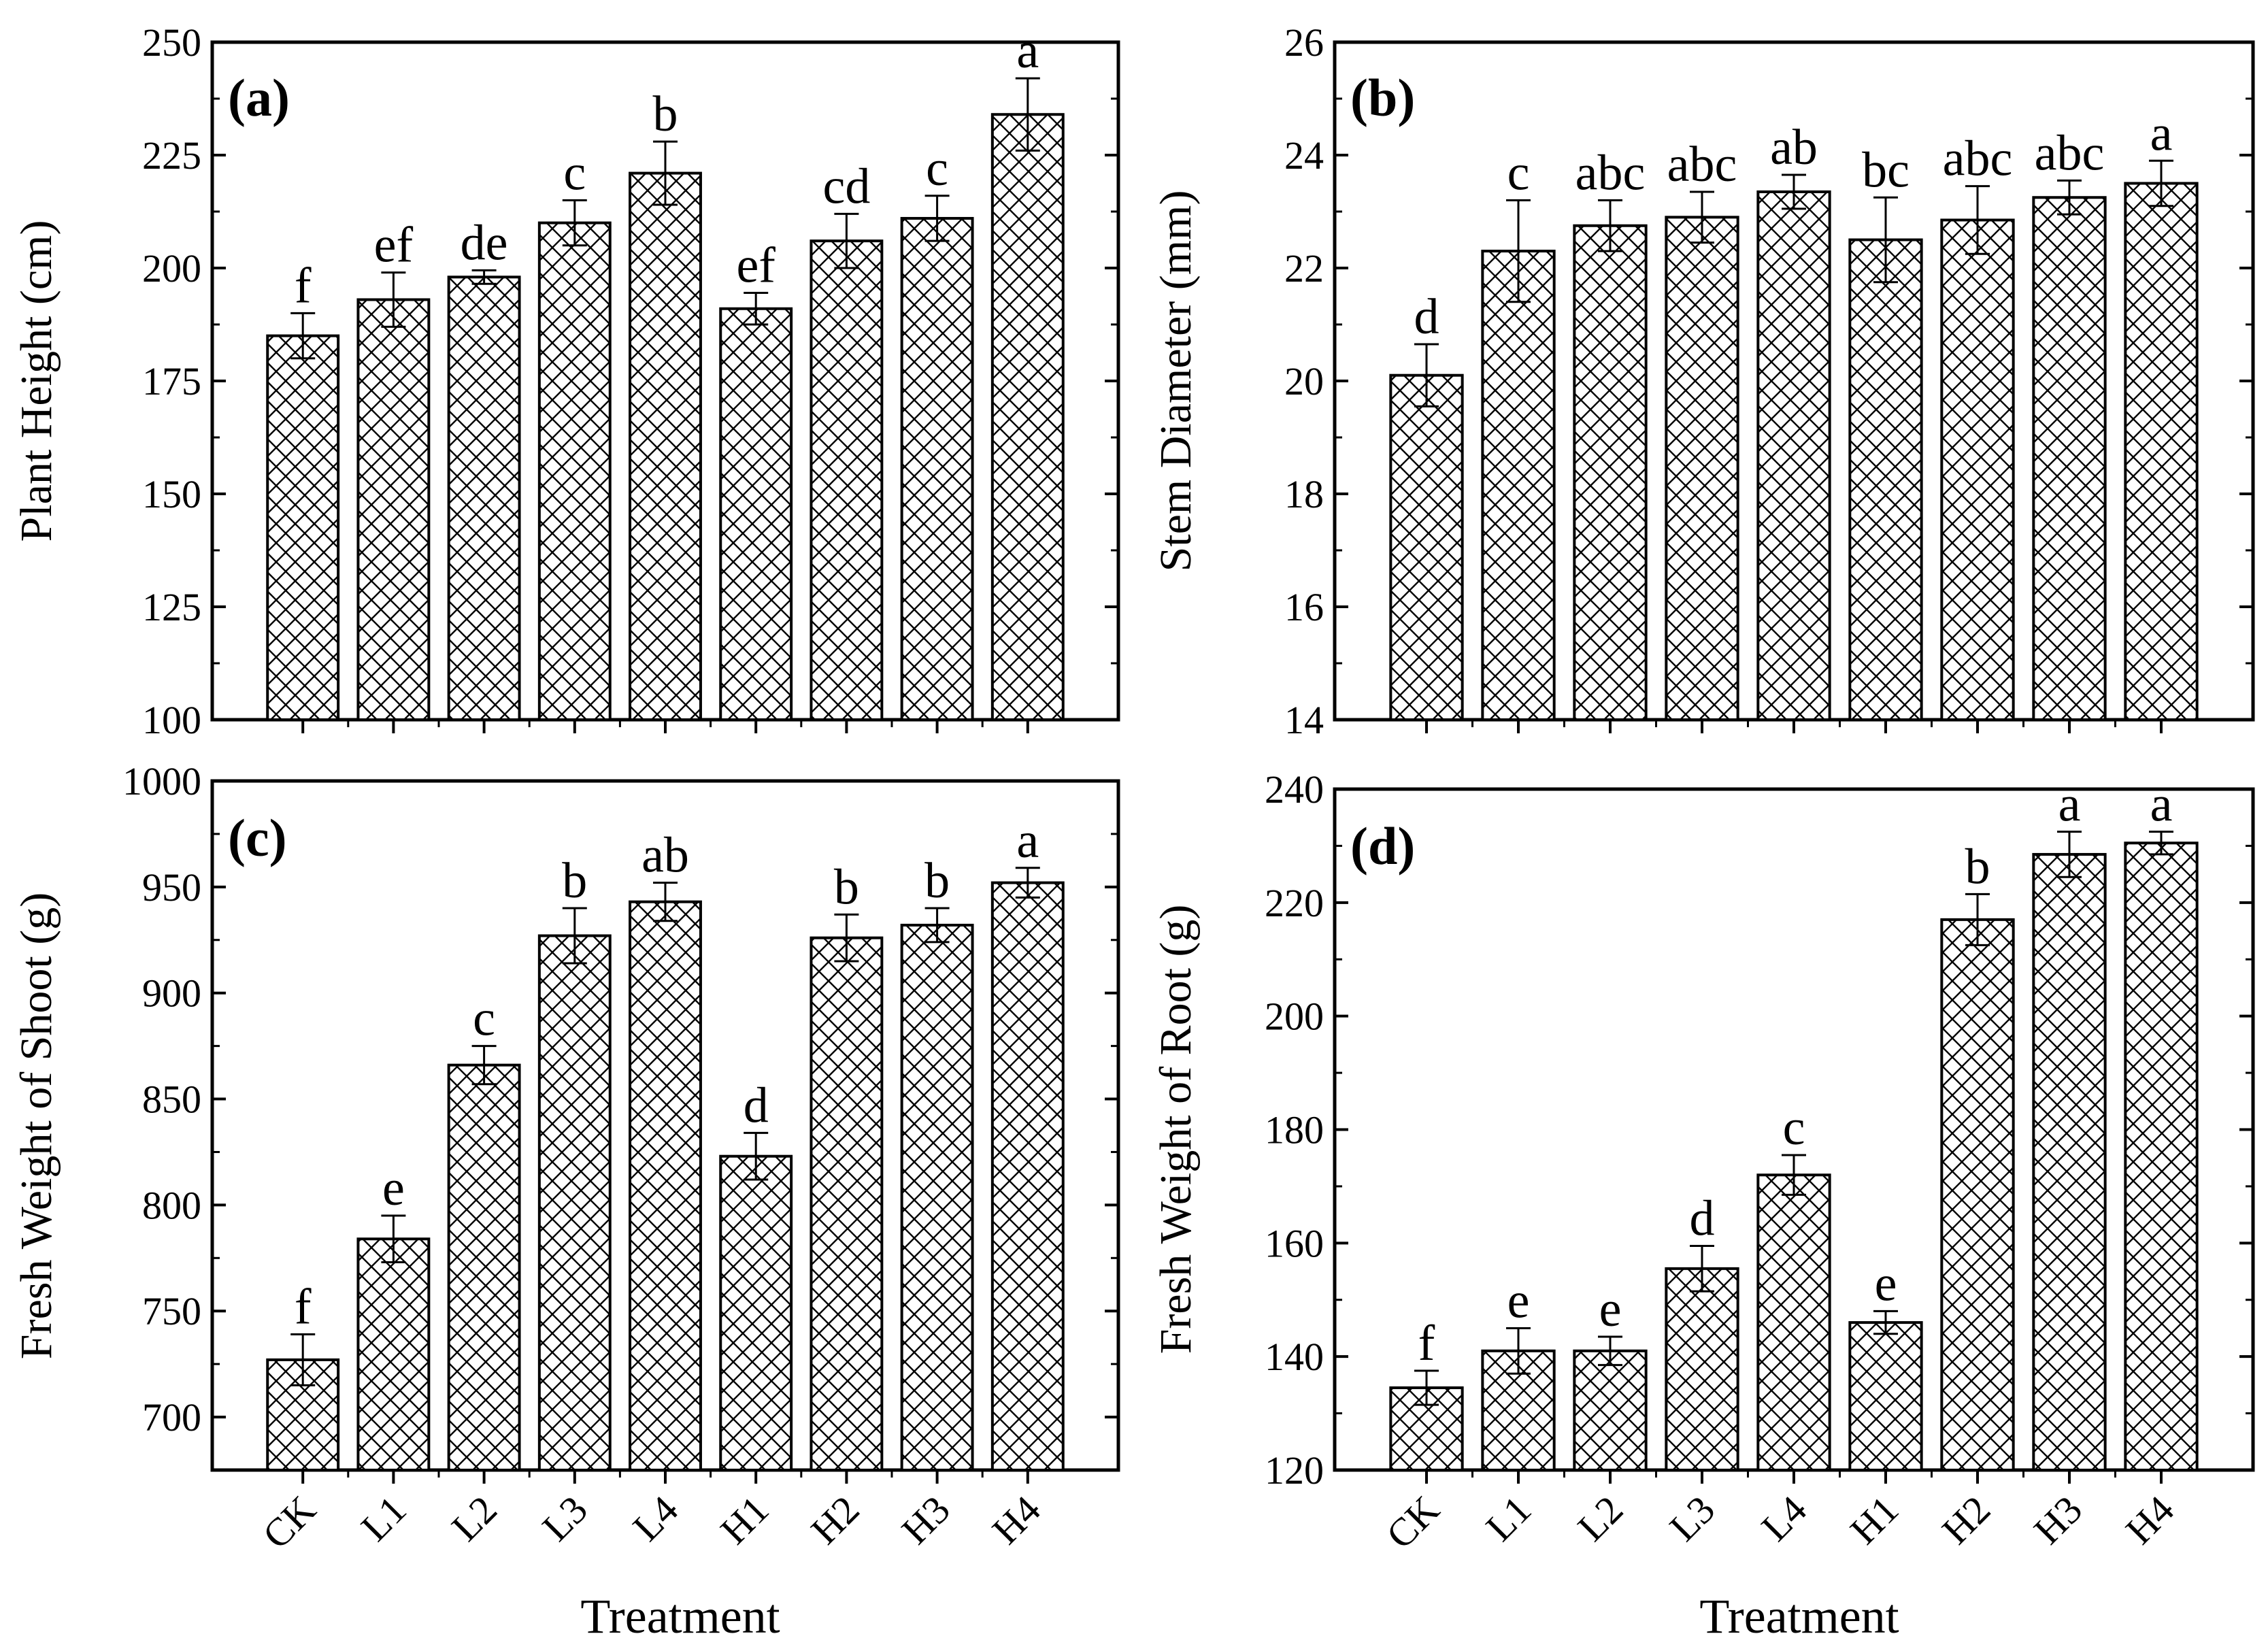 The width and height of the screenshot is (2268, 1651). What do you see at coordinates (1383, 846) in the screenshot?
I see `panel-label: (d)` at bounding box center [1383, 846].